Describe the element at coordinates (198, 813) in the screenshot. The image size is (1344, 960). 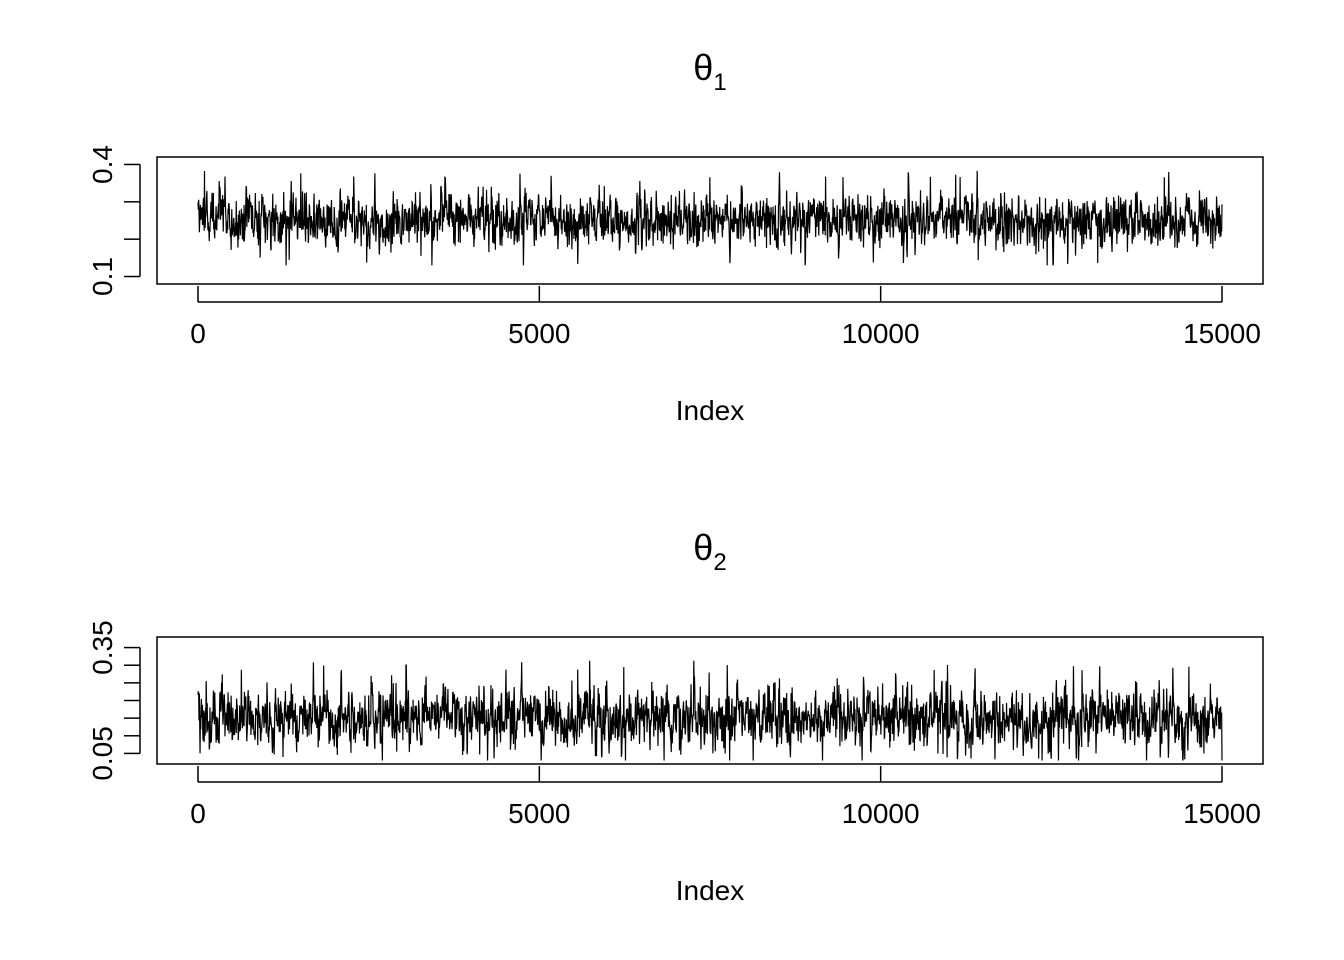
I see `x-tick-label-2-0: 0` at that location.